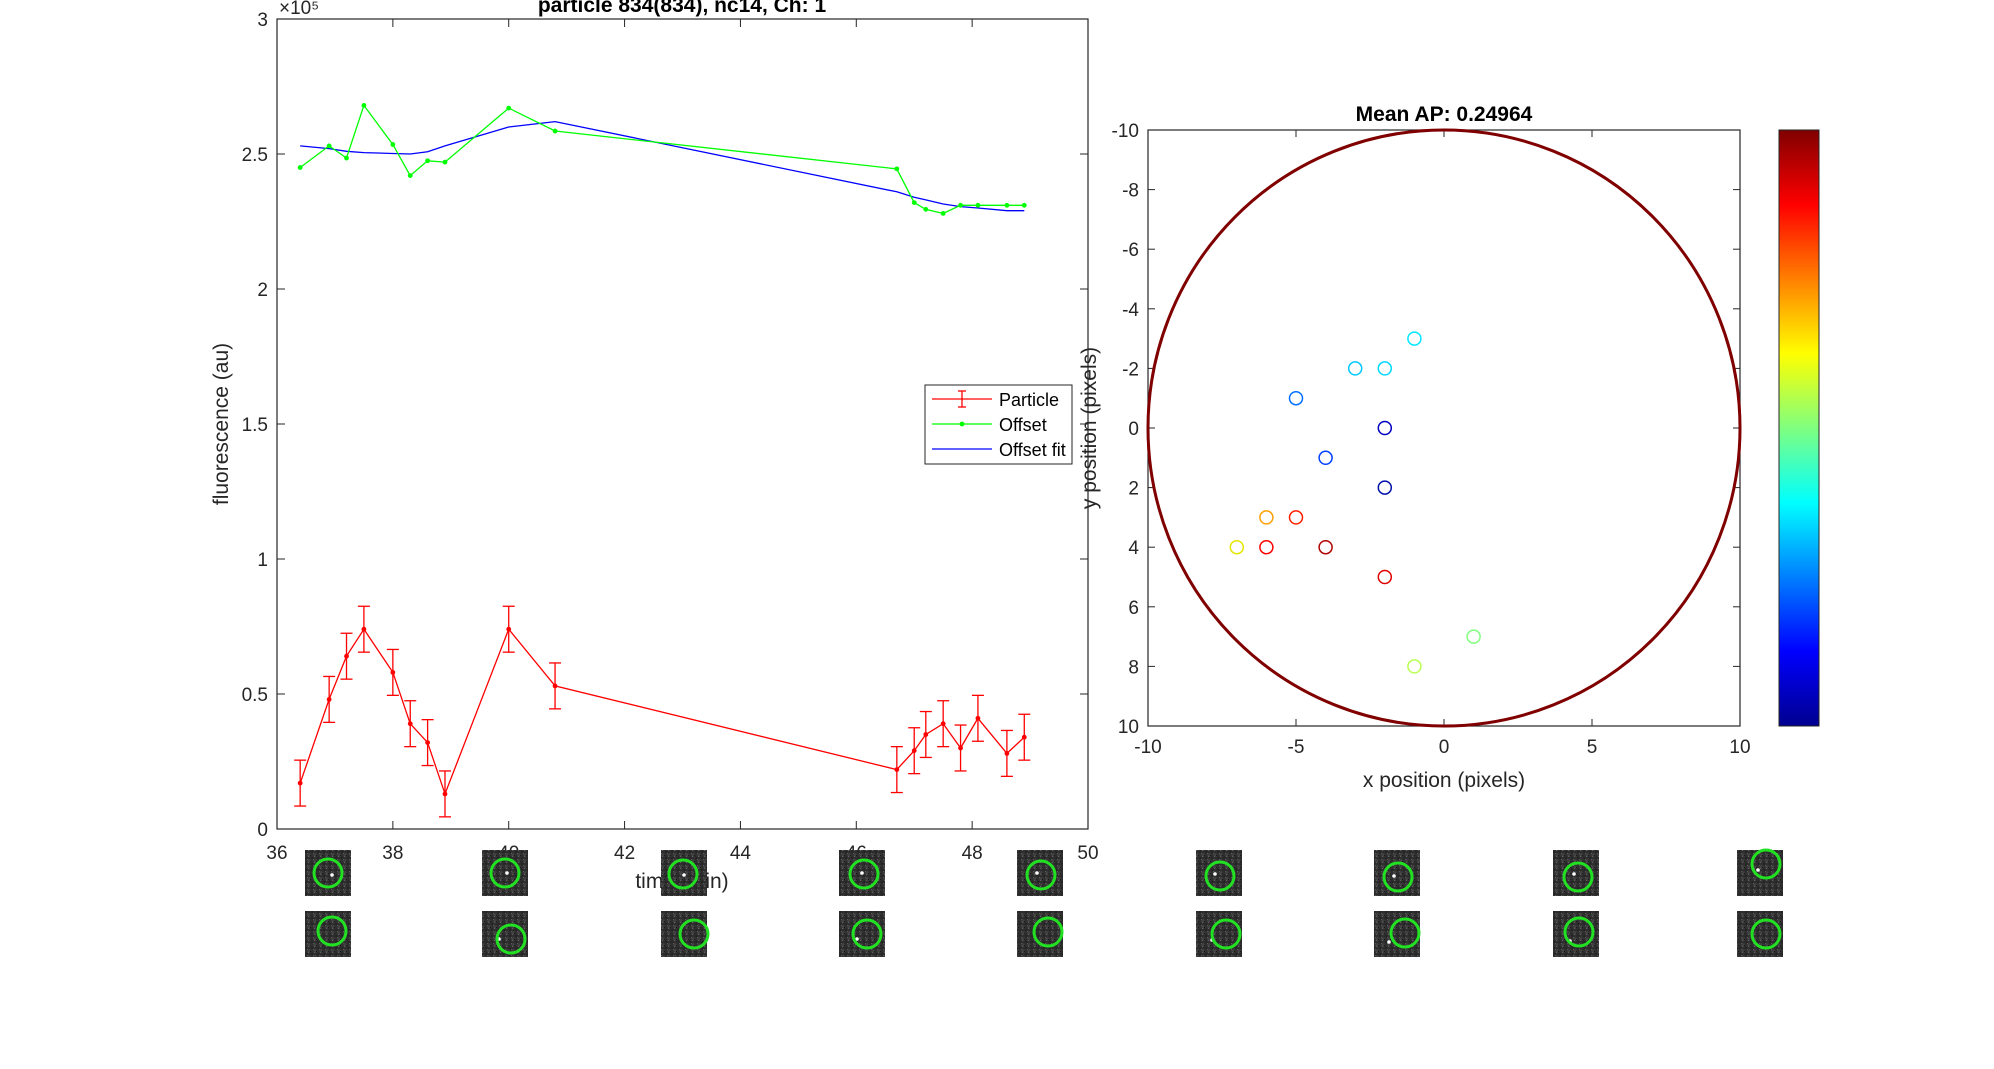 This screenshot has height=1069, width=1994. Describe the element at coordinates (255, 695) in the screenshot. I see `y-tick-label: 0.5` at that location.